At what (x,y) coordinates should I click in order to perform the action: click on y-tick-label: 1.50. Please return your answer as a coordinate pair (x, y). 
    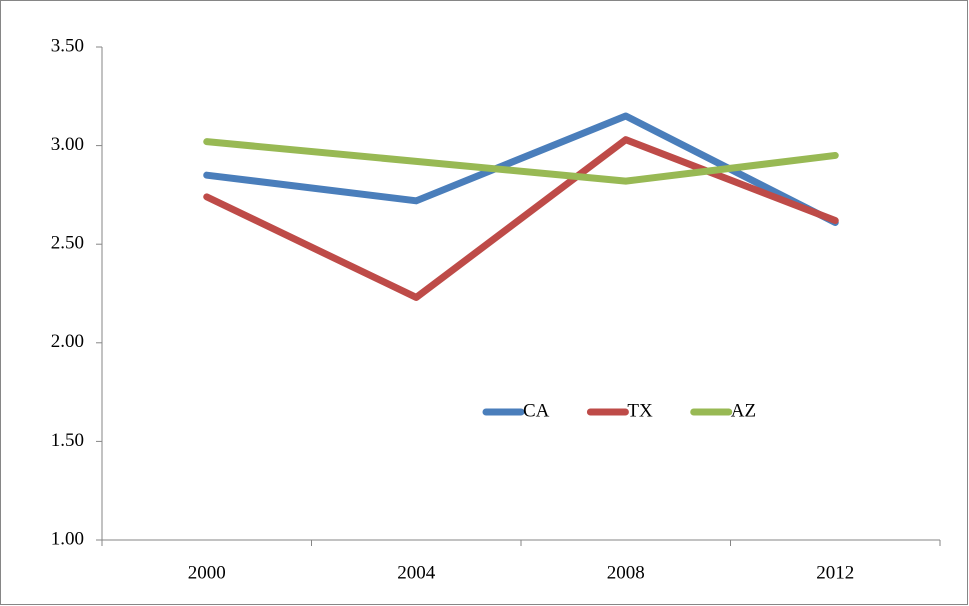
    Looking at the image, I should click on (67, 440).